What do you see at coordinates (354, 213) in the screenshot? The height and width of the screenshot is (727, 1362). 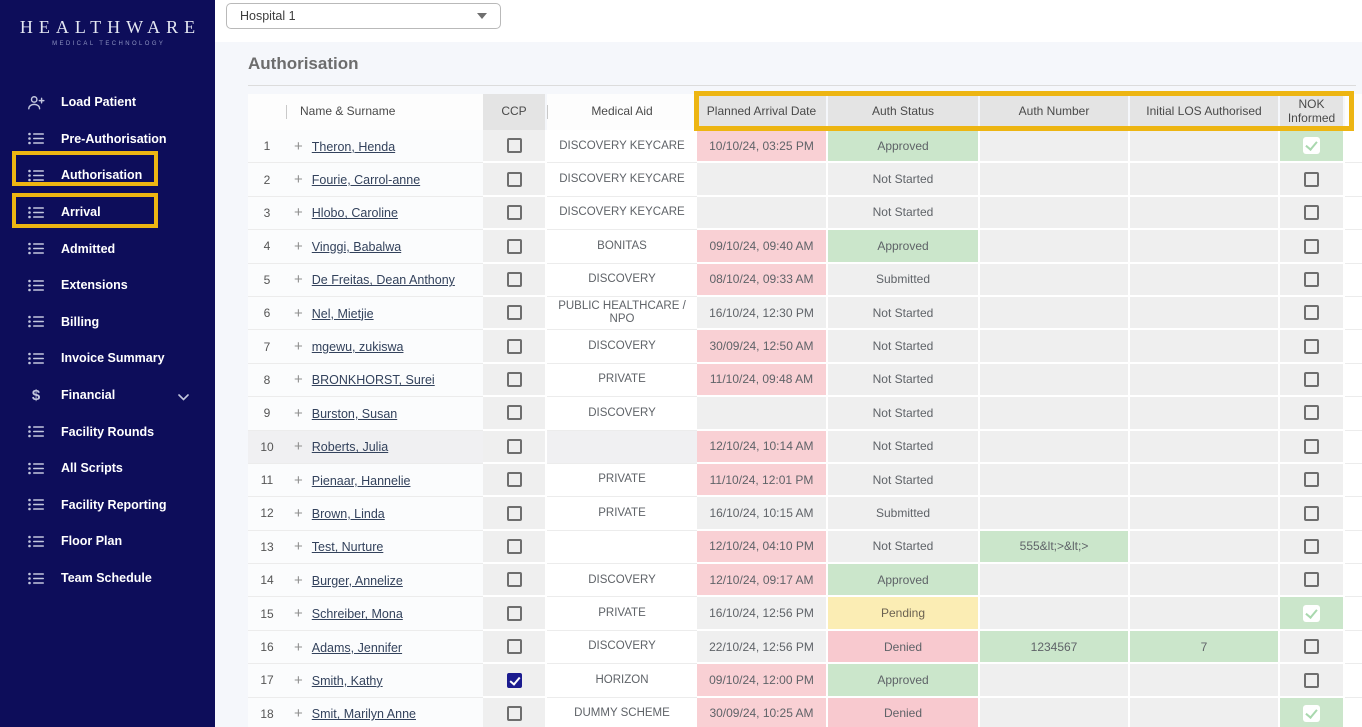 I see `patient-name-link: Hlobo, Caroline` at bounding box center [354, 213].